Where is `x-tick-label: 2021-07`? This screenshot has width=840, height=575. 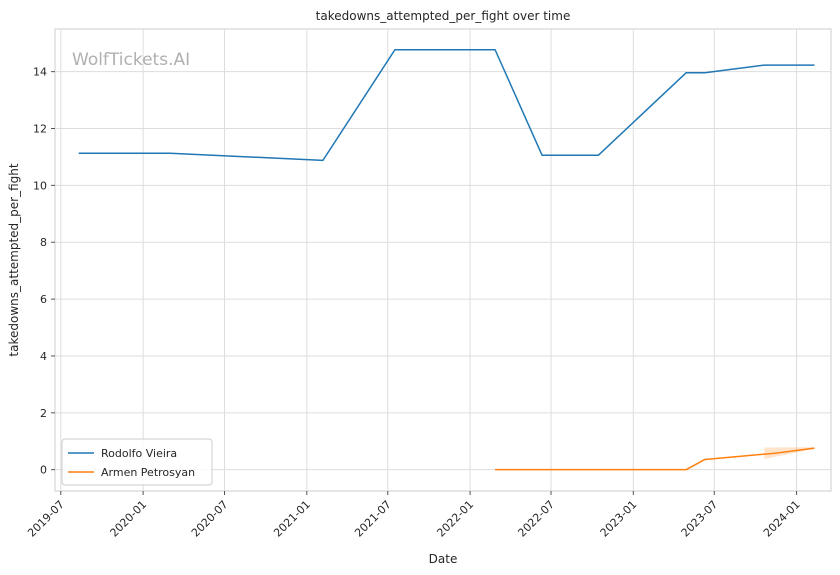 x-tick-label: 2021-07 is located at coordinates (373, 519).